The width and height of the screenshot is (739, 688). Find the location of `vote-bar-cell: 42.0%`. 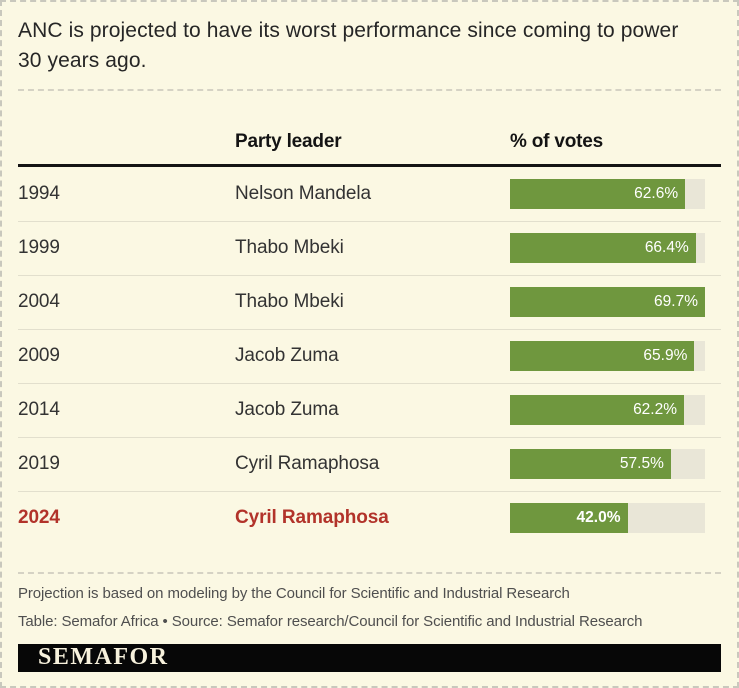

vote-bar-cell: 42.0% is located at coordinates (615, 518).